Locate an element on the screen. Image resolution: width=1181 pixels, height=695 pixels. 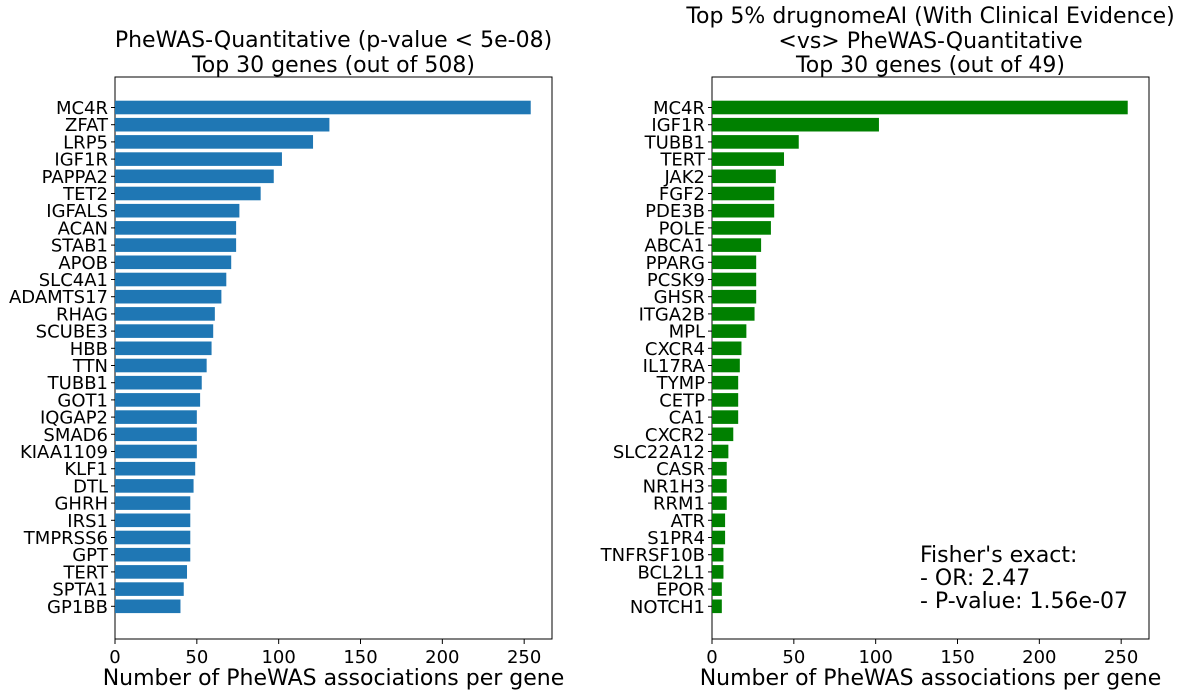
right-y-tick-label: S1PR4 is located at coordinates (676, 538).